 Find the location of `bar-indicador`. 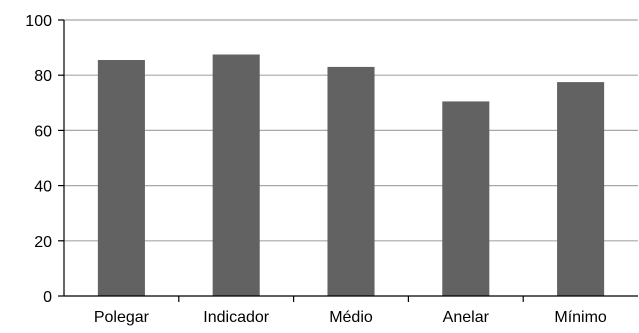

bar-indicador is located at coordinates (236, 175).